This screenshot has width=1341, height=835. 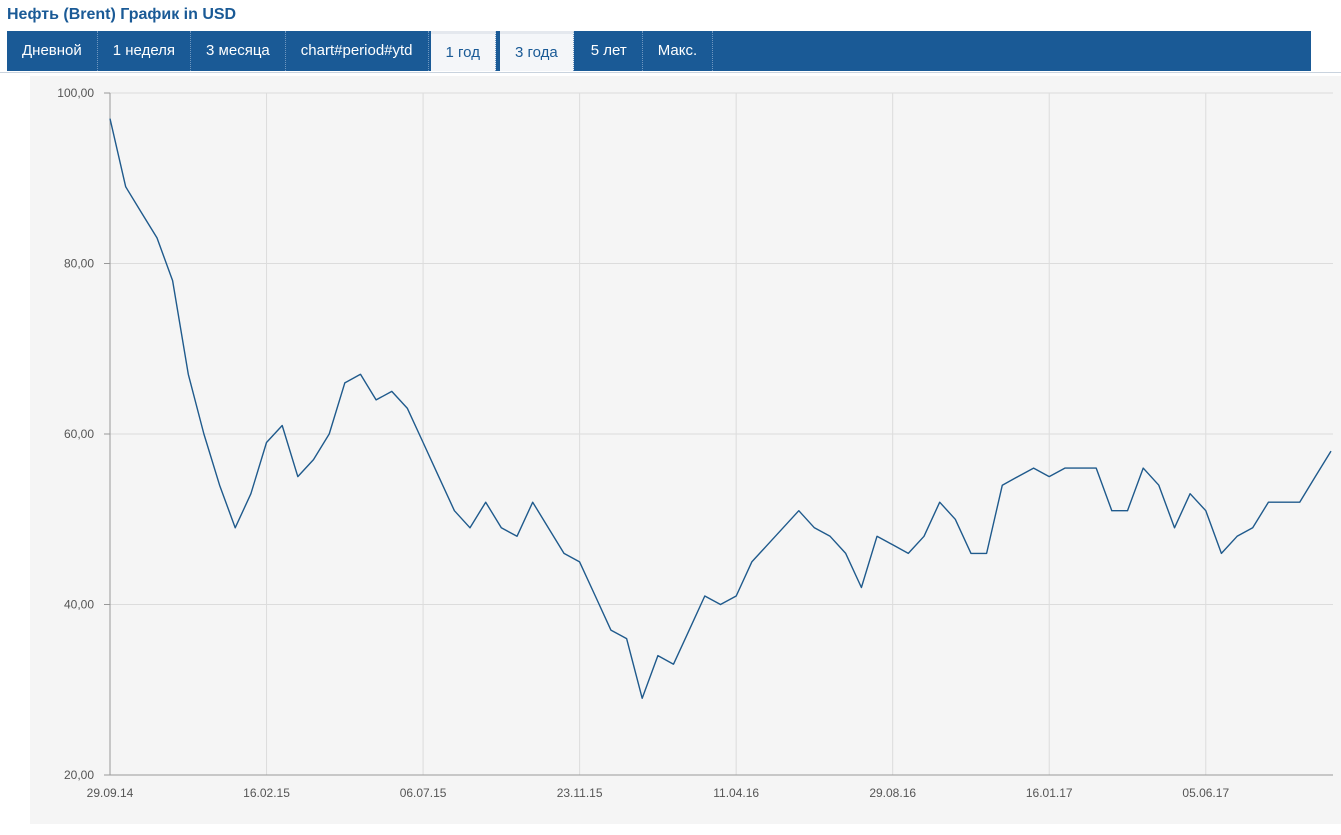 What do you see at coordinates (145, 51) in the screenshot?
I see `tab: 1 неделя` at bounding box center [145, 51].